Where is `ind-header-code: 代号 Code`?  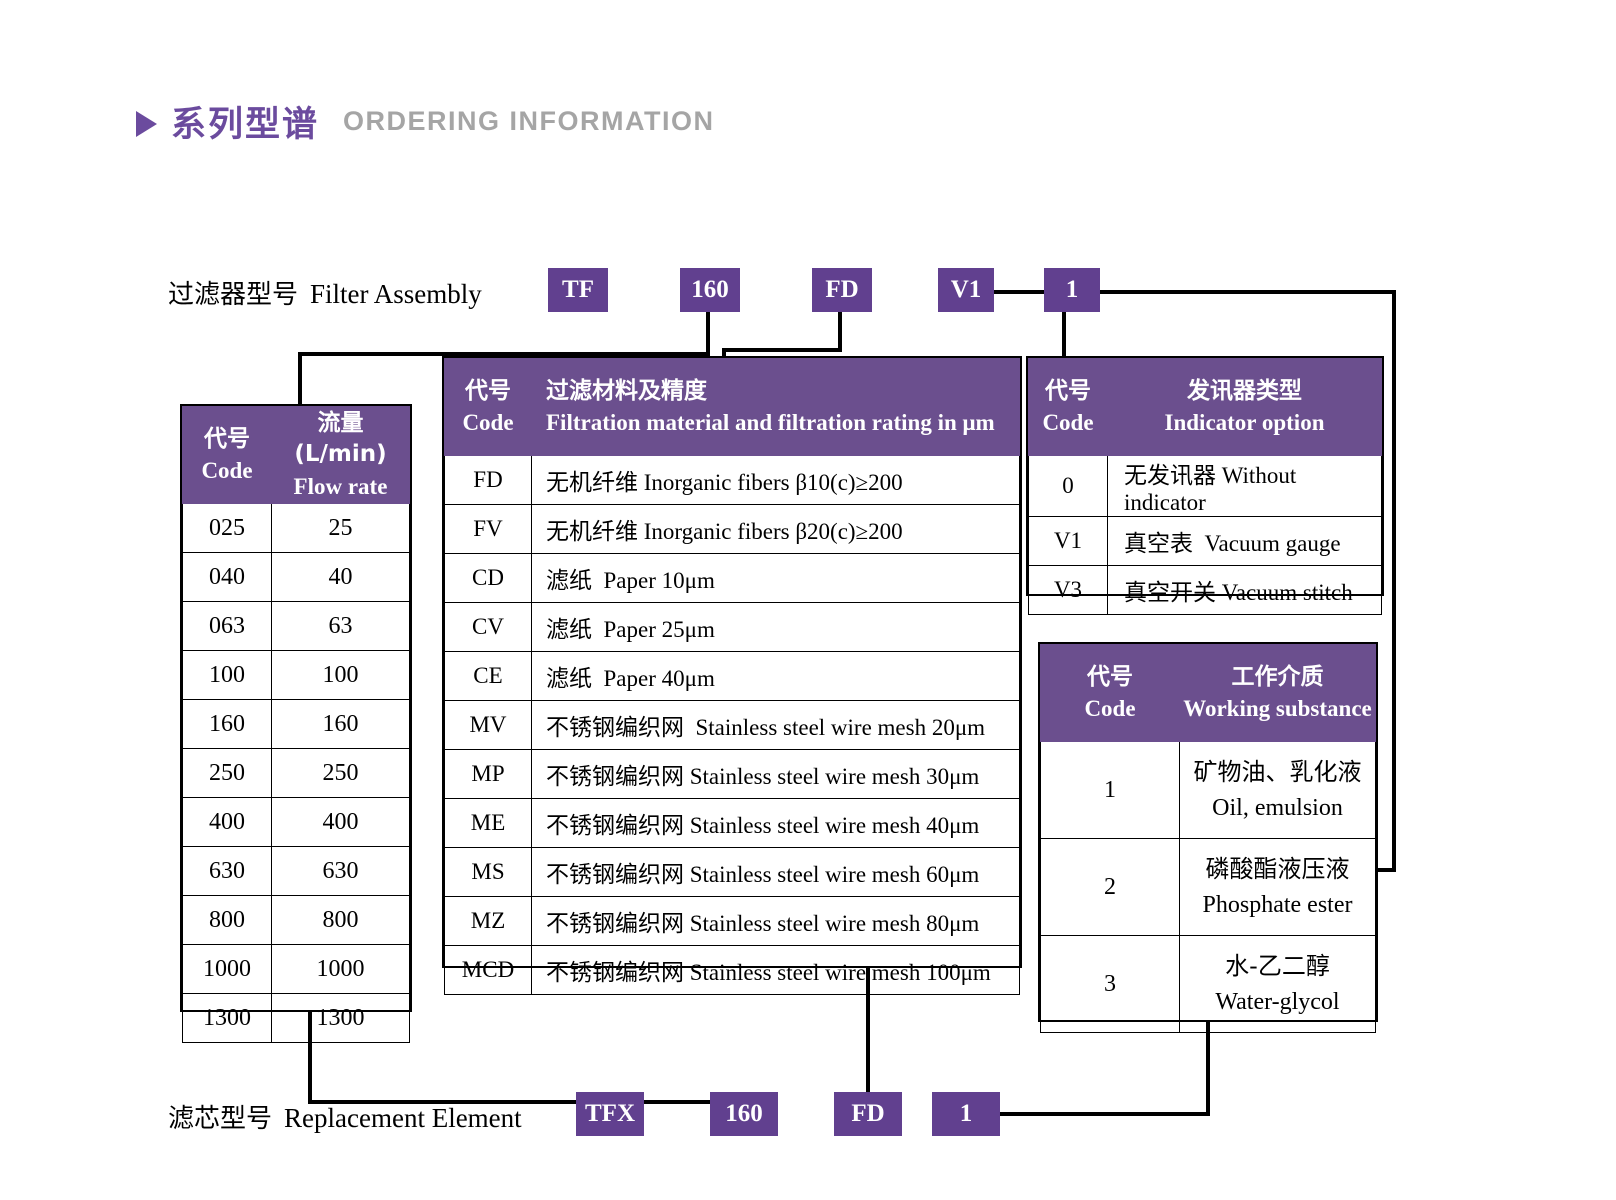
ind-header-code: 代号 Code is located at coordinates (1068, 407).